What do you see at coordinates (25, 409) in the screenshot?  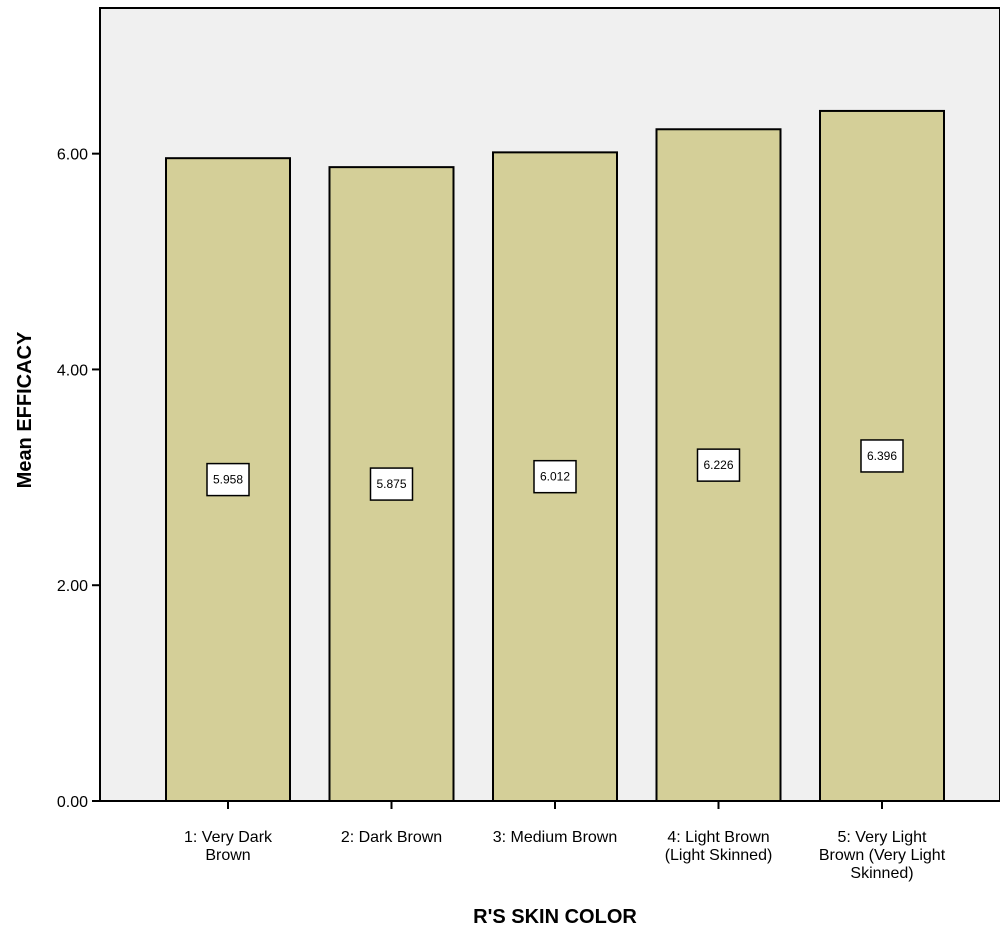 I see `y-axis-title: Mean EFFICACY` at bounding box center [25, 409].